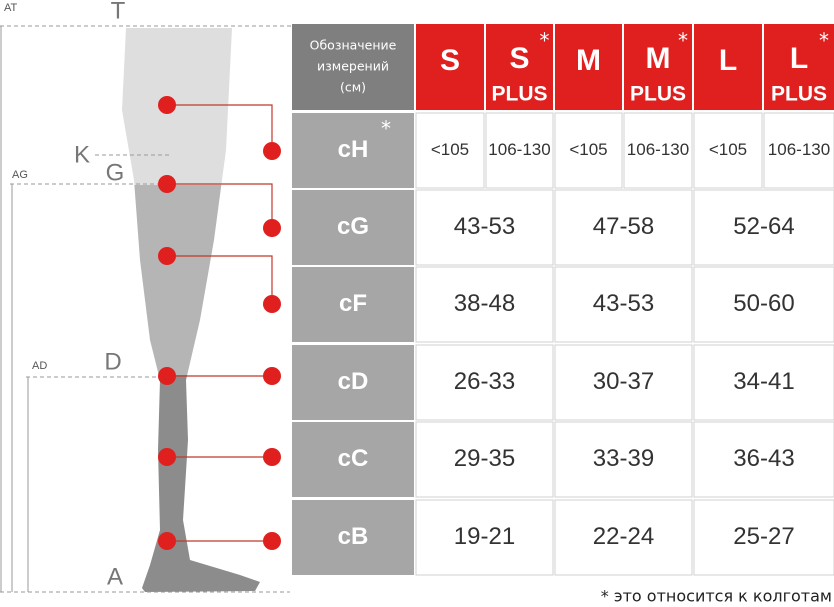  What do you see at coordinates (39, 366) in the screenshot?
I see `leg-label: AD` at bounding box center [39, 366].